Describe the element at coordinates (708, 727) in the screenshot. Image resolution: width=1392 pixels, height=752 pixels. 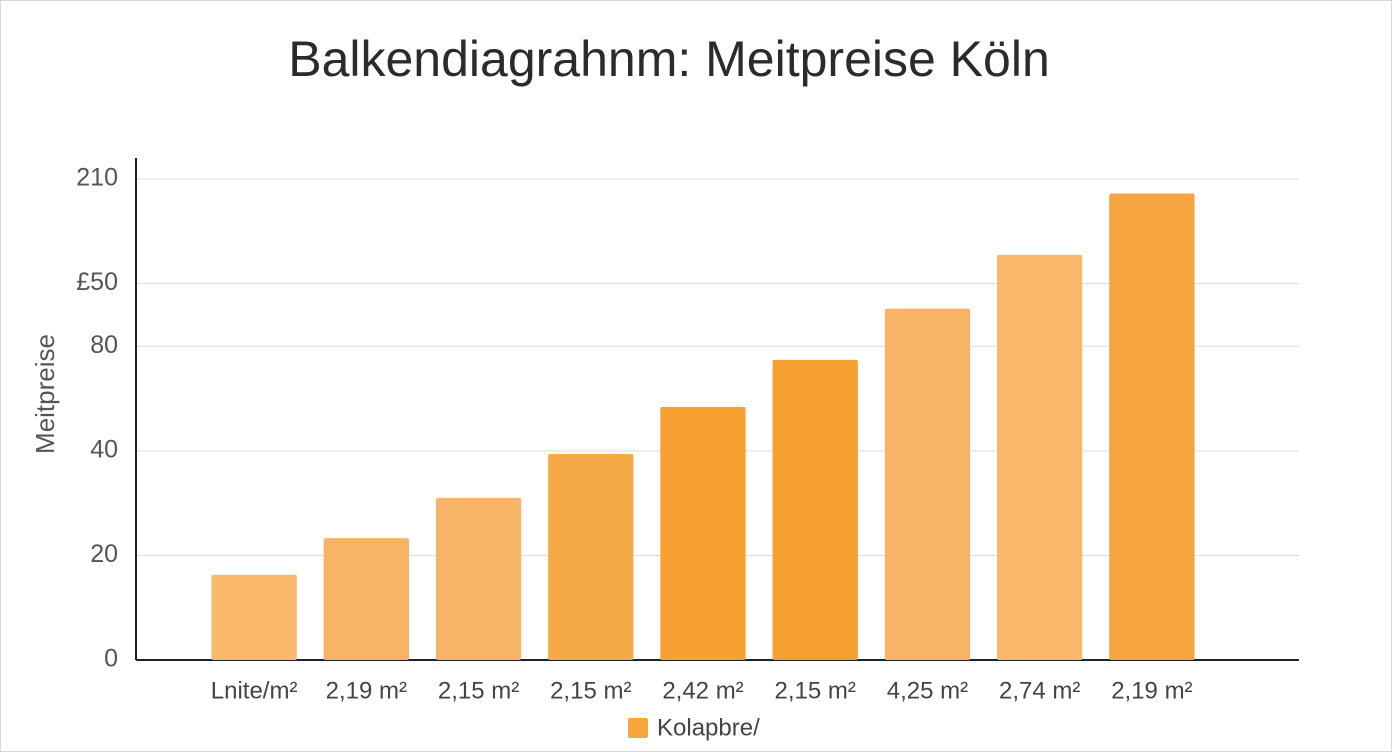
I see `legend-label: Kolapbre/` at that location.